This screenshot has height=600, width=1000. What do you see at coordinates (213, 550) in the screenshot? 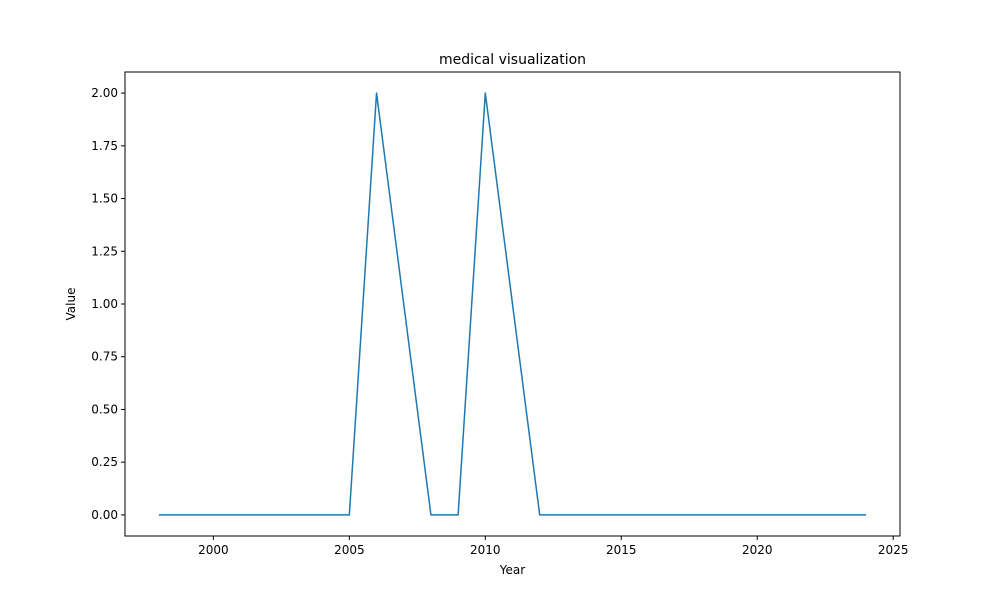
I see `x-tick-label: 2000` at bounding box center [213, 550].